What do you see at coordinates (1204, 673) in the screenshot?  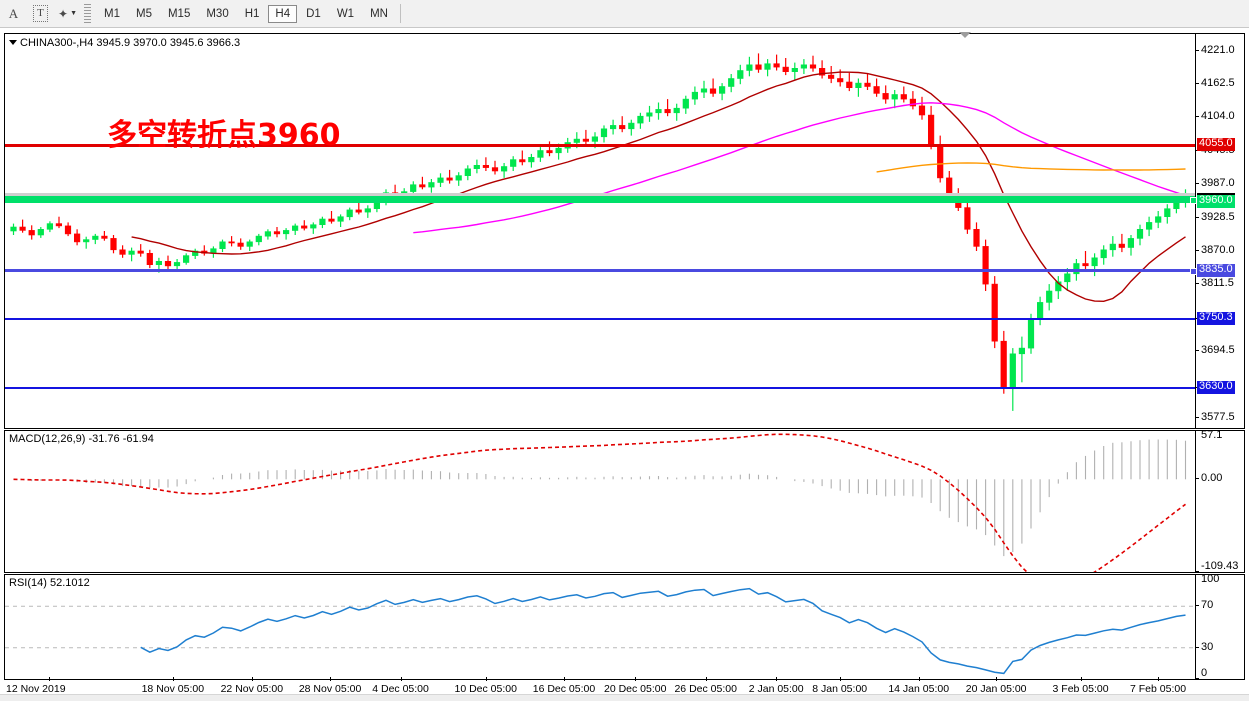 I see `rsi-tick-label: 0` at bounding box center [1204, 673].